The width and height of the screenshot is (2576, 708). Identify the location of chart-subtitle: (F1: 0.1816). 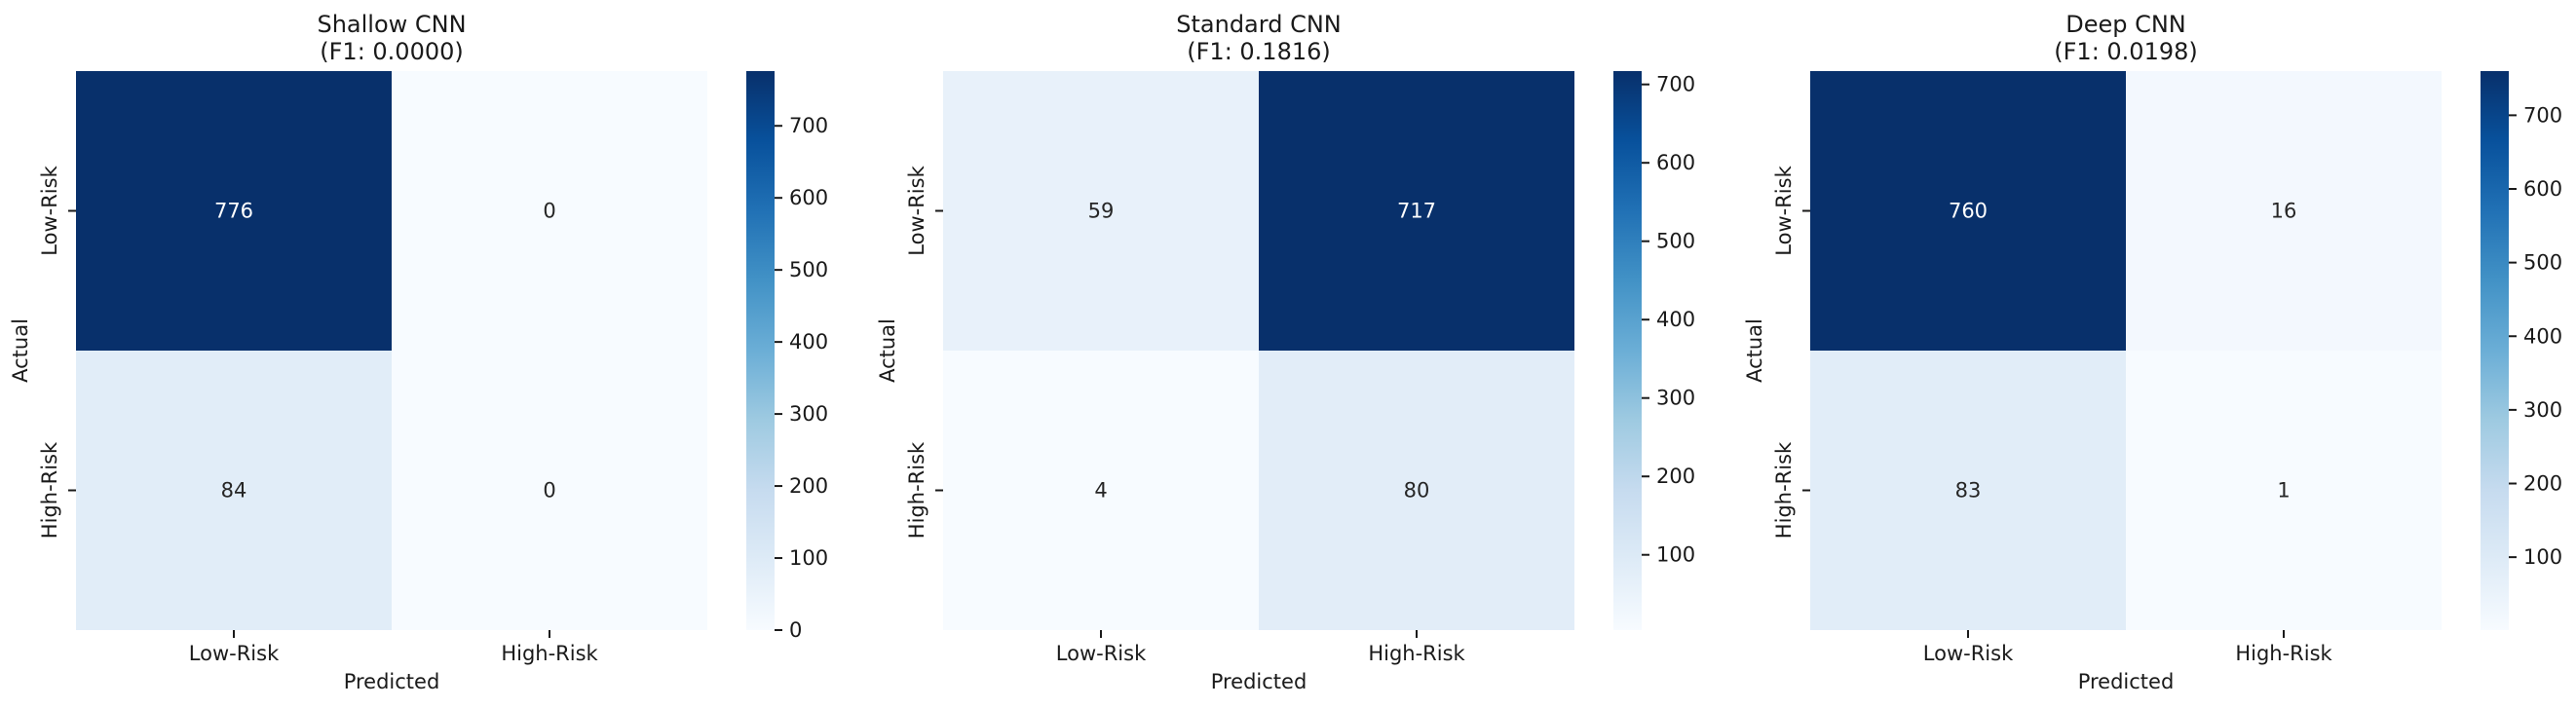
(1259, 51).